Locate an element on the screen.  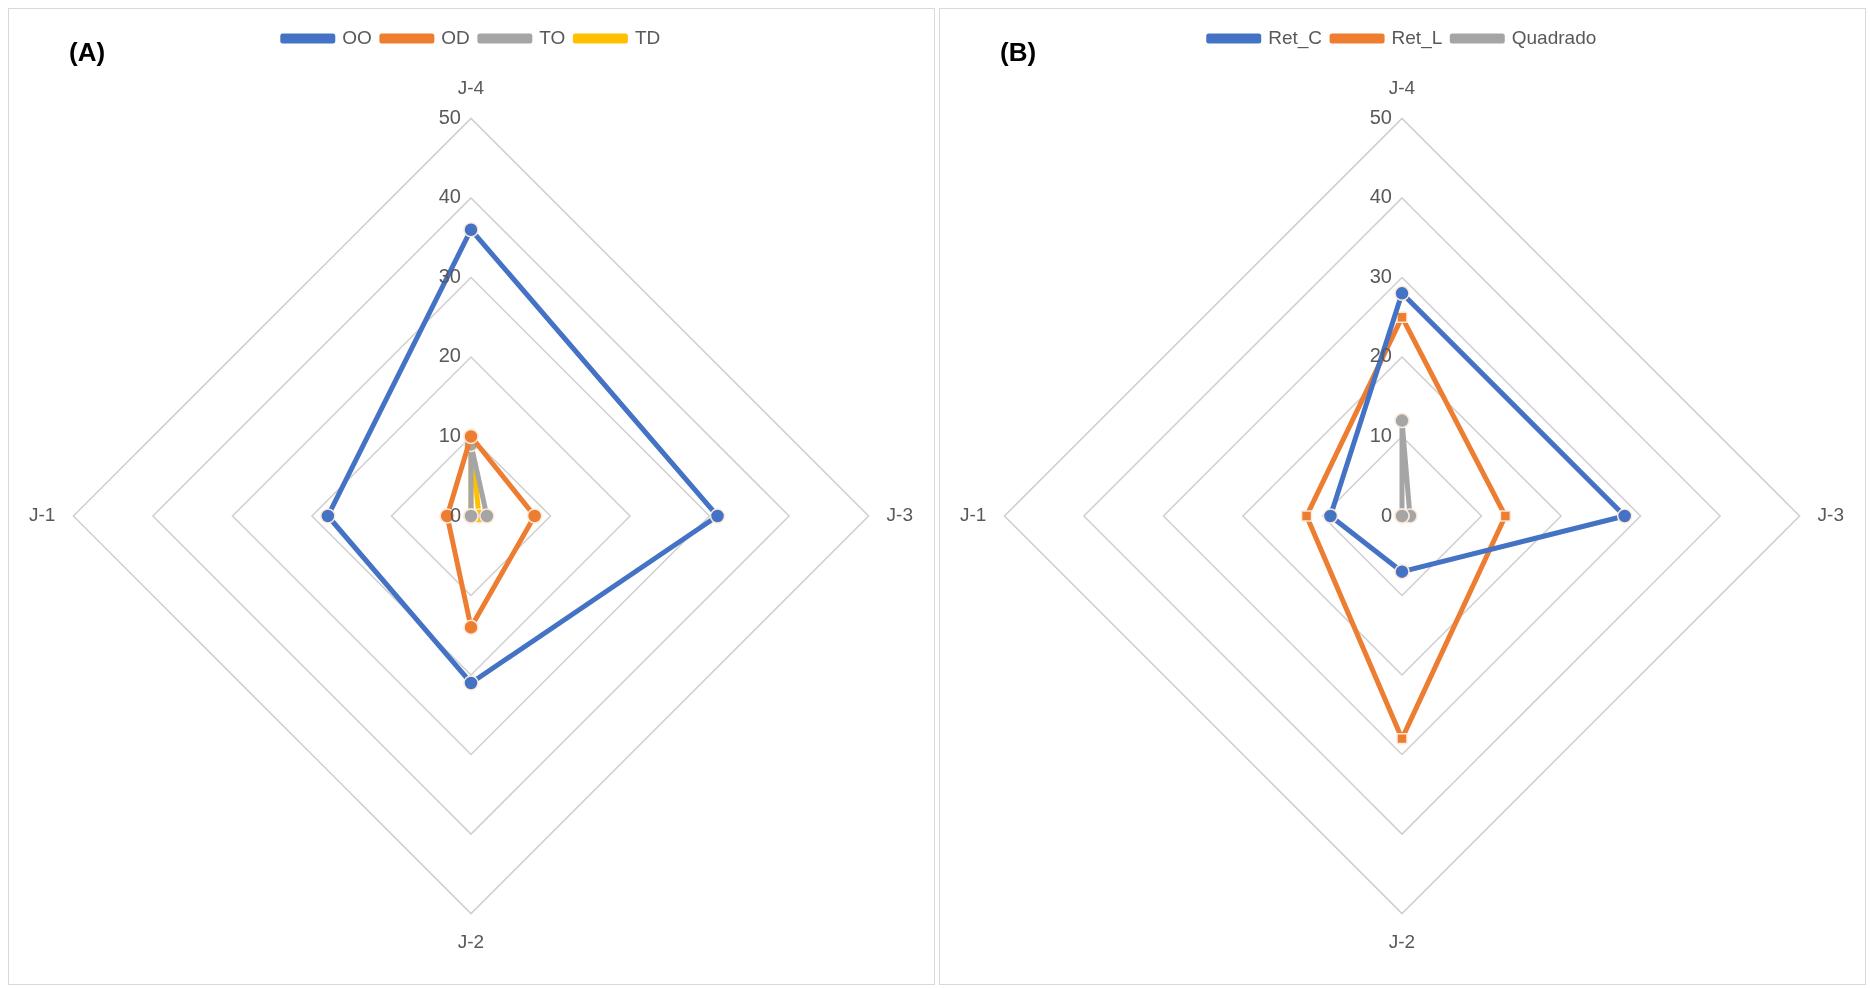
y-tick-label: 0 is located at coordinates (1386, 514).